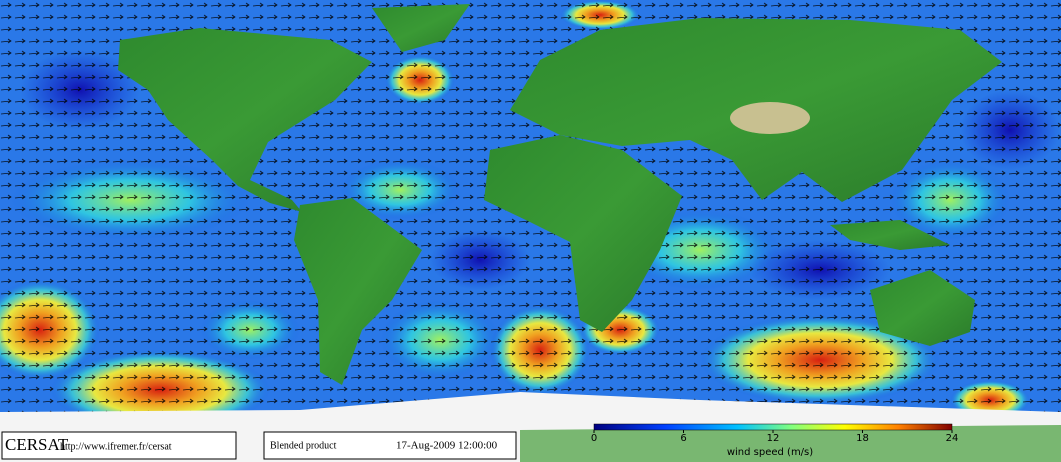  Describe the element at coordinates (862, 438) in the screenshot. I see `colorbar-tick-label: 18` at that location.